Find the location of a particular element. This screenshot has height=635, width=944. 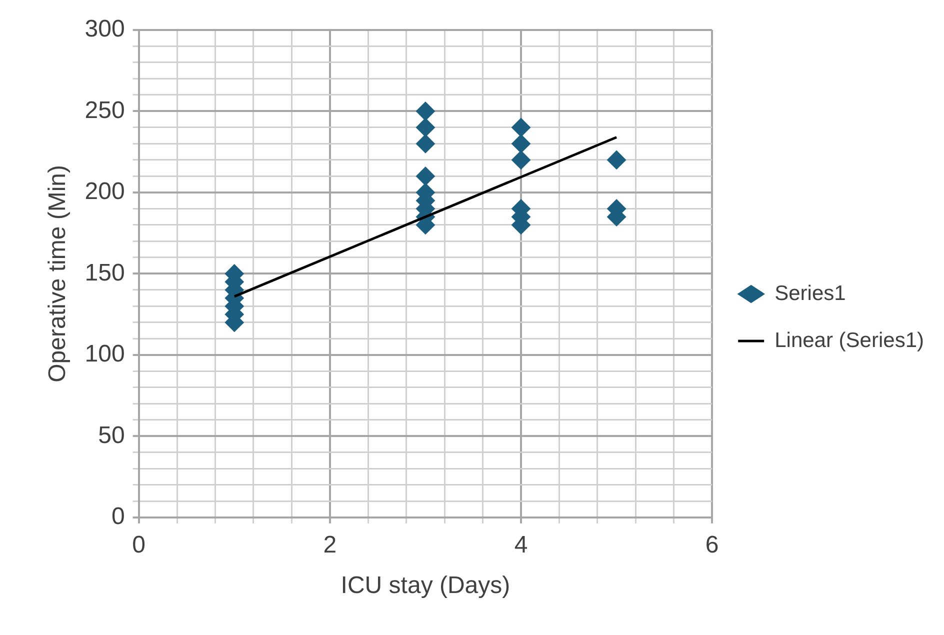

y-tick-label: 0 is located at coordinates (118, 516).